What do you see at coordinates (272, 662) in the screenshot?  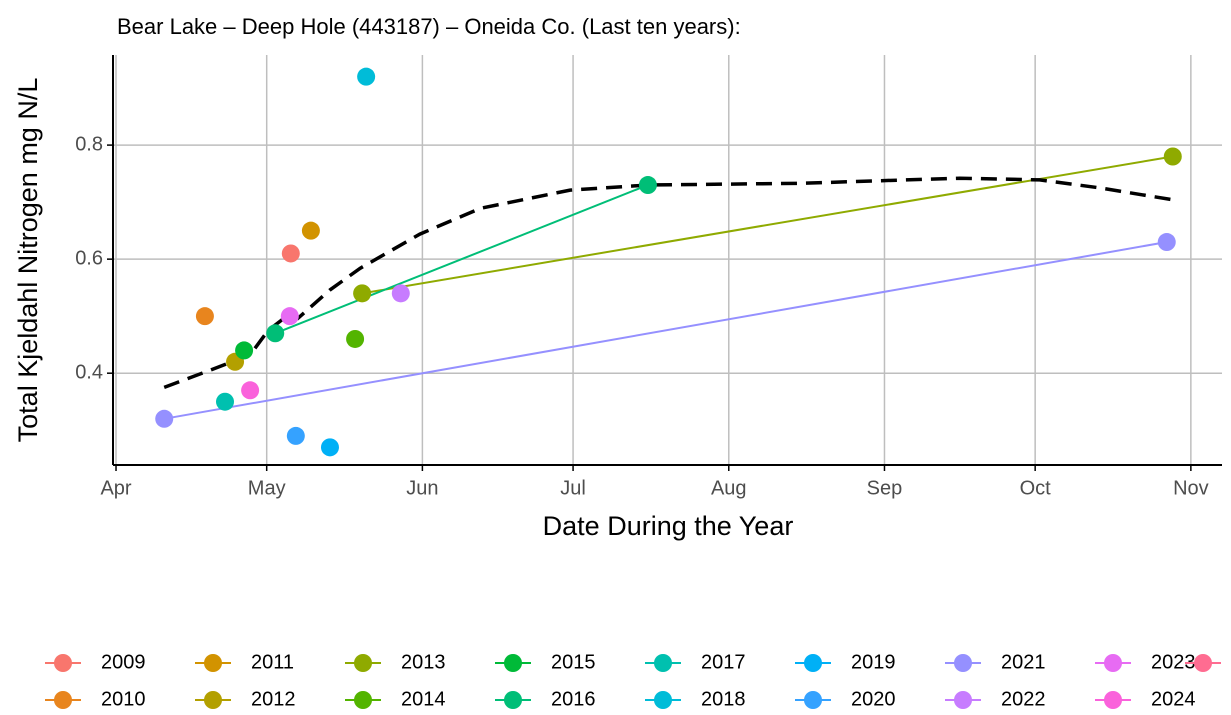 I see `legend-label: 2011` at bounding box center [272, 662].